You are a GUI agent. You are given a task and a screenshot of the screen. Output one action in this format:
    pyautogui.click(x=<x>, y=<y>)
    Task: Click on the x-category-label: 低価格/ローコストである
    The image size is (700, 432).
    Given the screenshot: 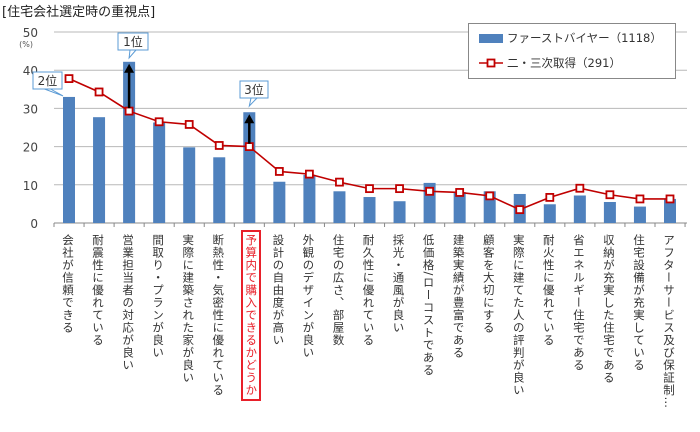 What is the action you would take?
    pyautogui.click(x=428, y=305)
    